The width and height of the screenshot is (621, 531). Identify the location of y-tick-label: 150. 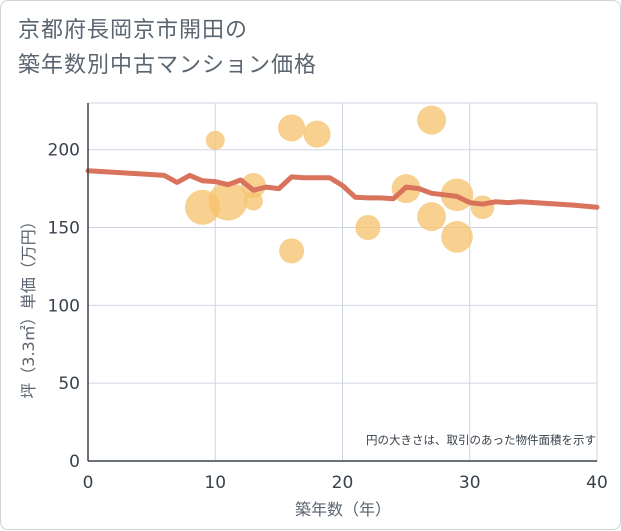
(64, 229).